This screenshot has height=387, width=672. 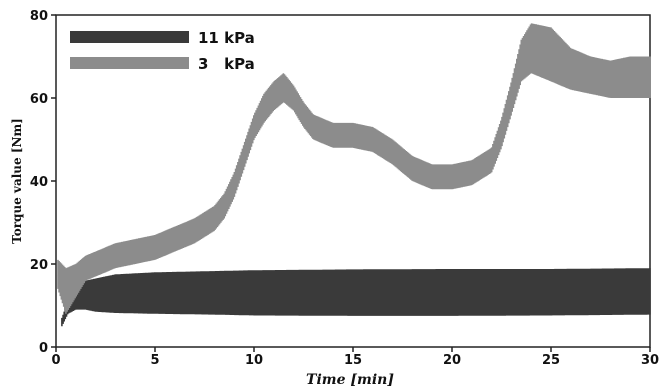 What do you see at coordinates (452, 360) in the screenshot?
I see `x-tick-label: 20` at bounding box center [452, 360].